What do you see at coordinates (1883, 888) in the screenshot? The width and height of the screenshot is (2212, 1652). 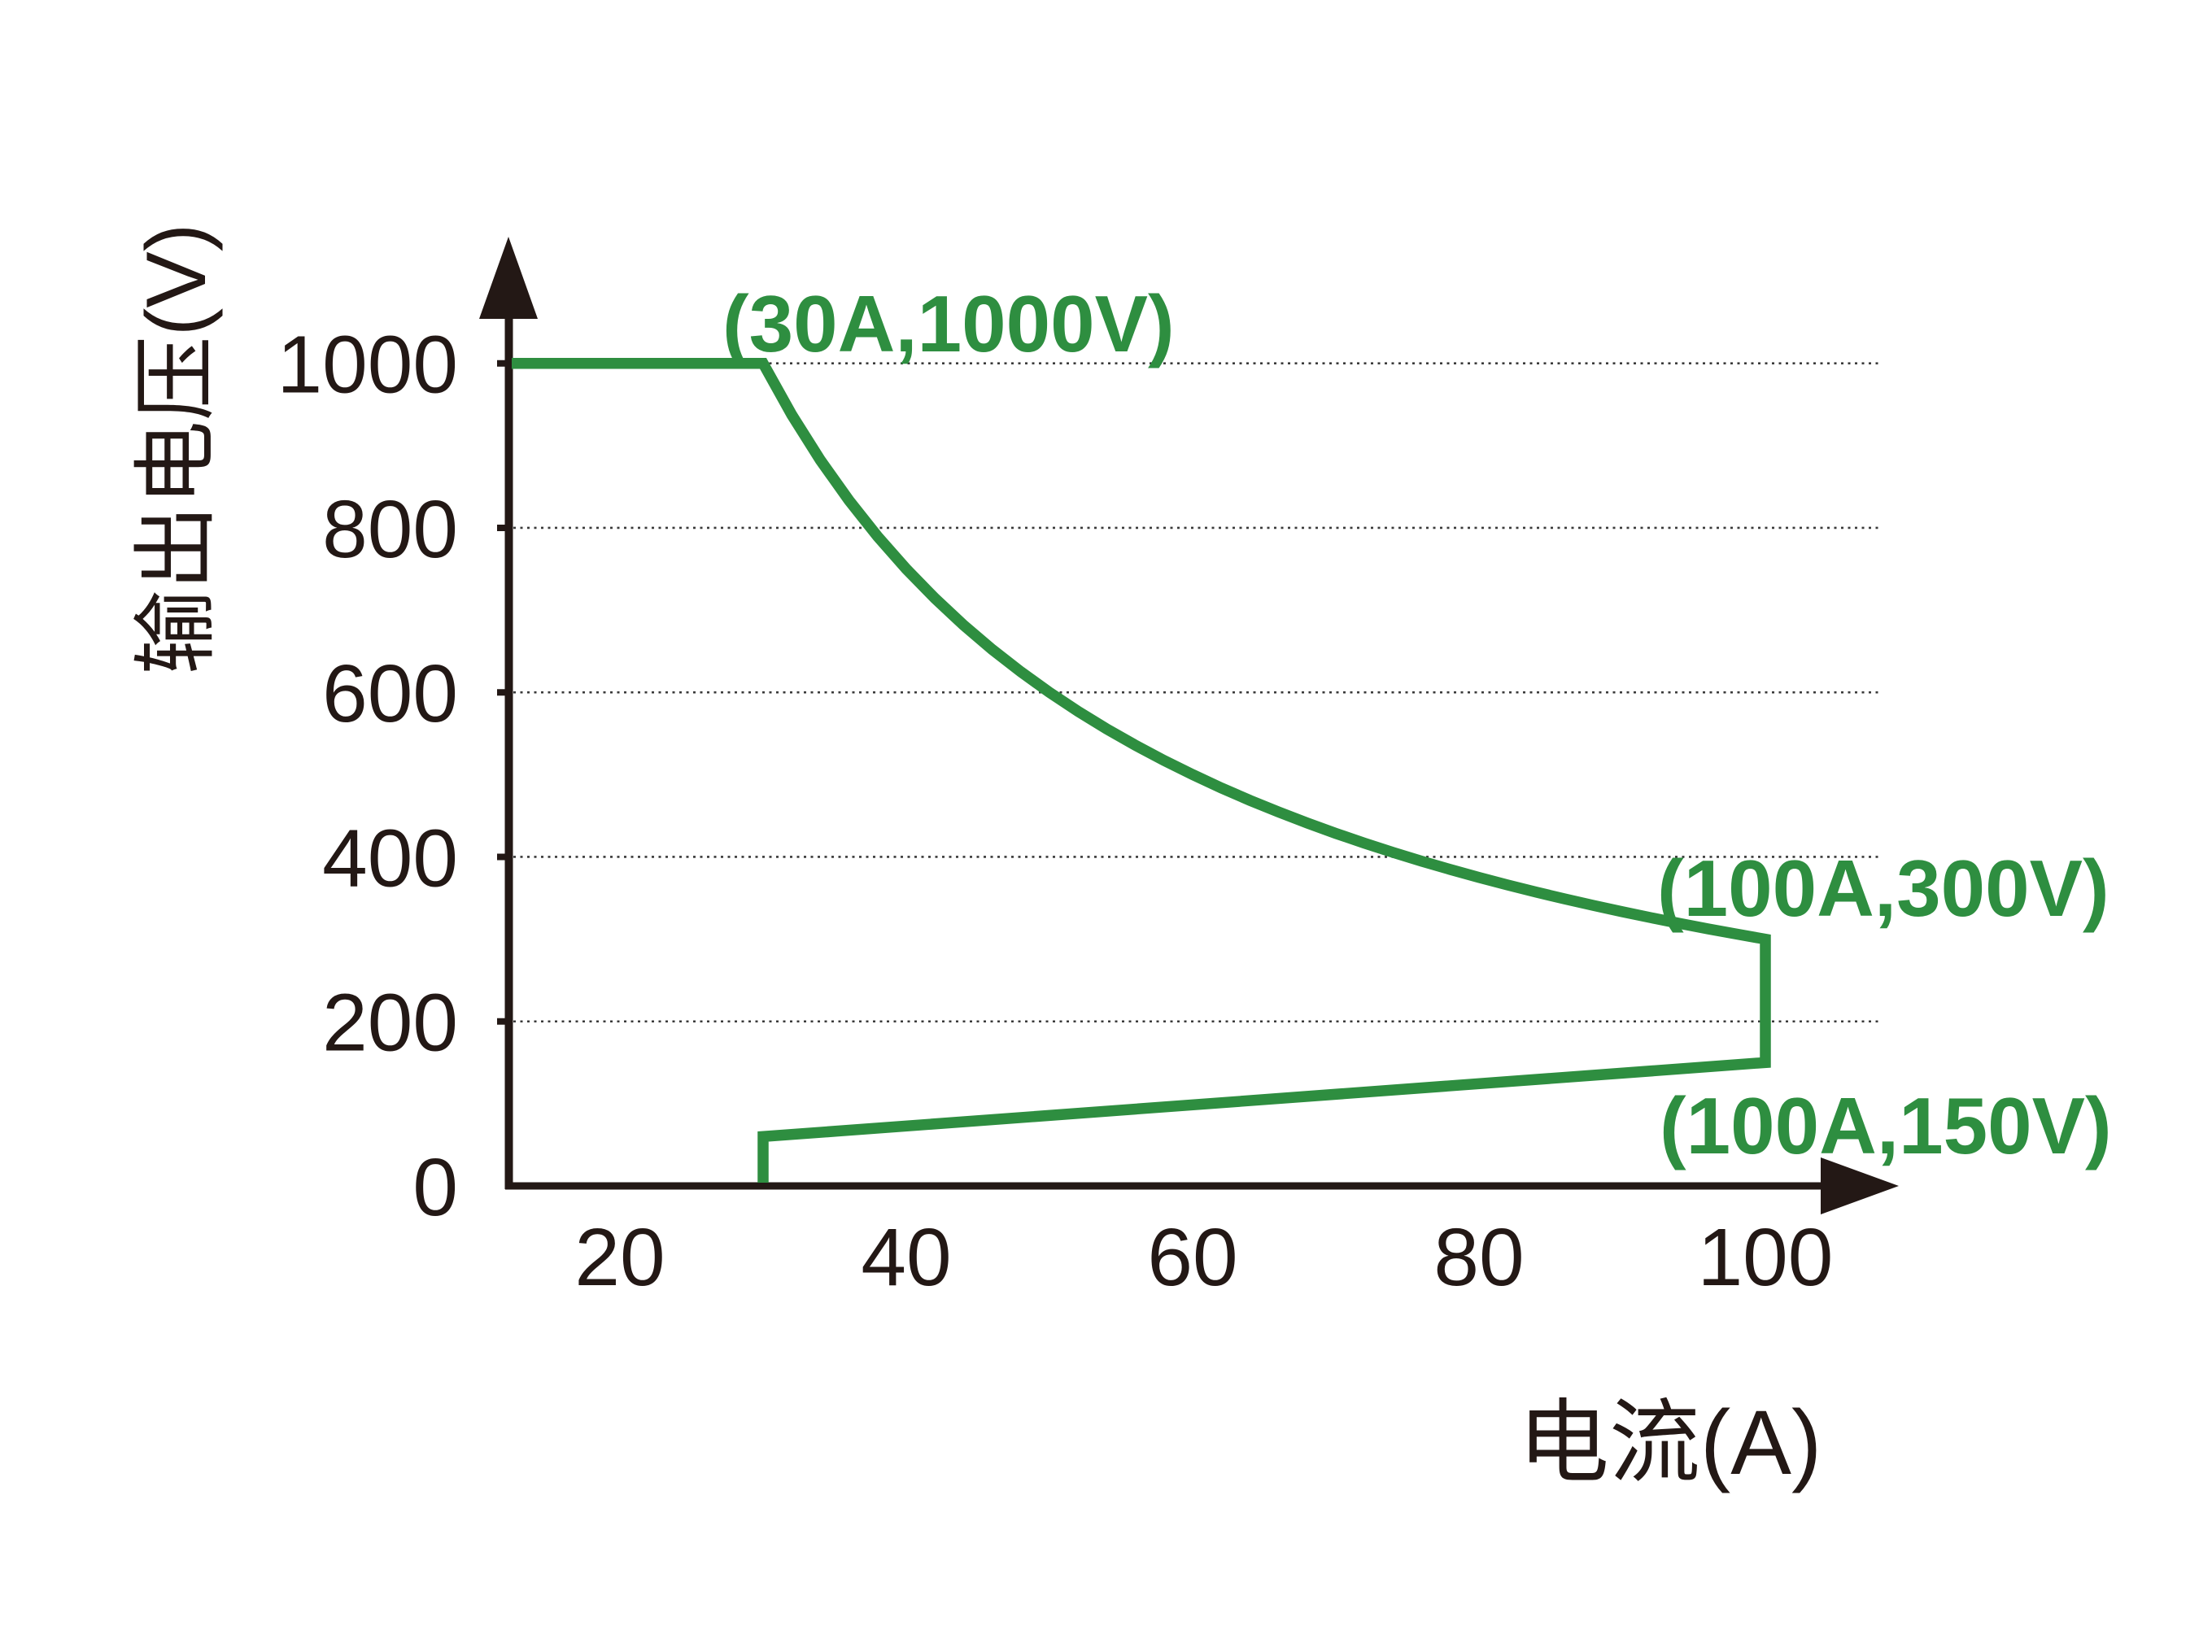 I see `annotation-point-label: (100A,300V)` at bounding box center [1883, 888].